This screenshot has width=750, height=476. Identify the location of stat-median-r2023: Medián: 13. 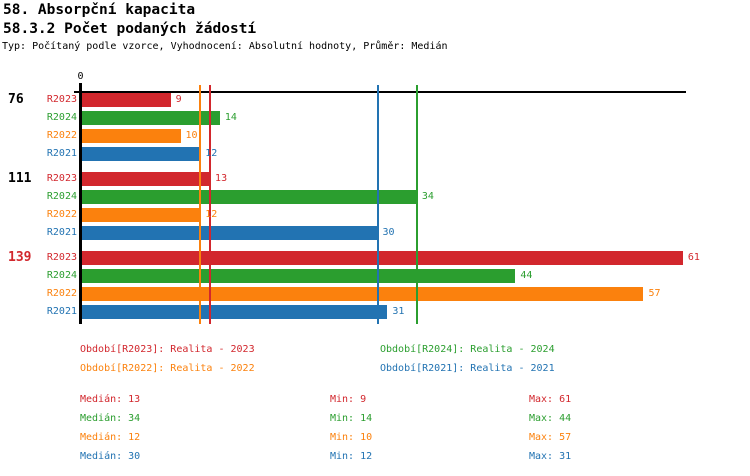
(110, 399).